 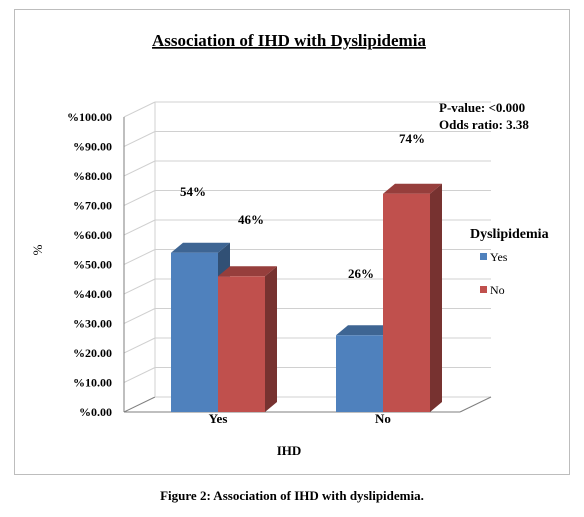 What do you see at coordinates (251, 219) in the screenshot?
I see `data-label: 46%` at bounding box center [251, 219].